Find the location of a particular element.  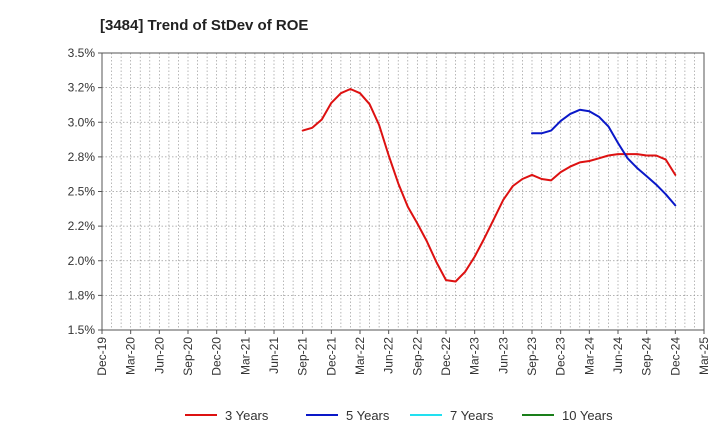

y-tick-label: 1.5% is located at coordinates (82, 330).